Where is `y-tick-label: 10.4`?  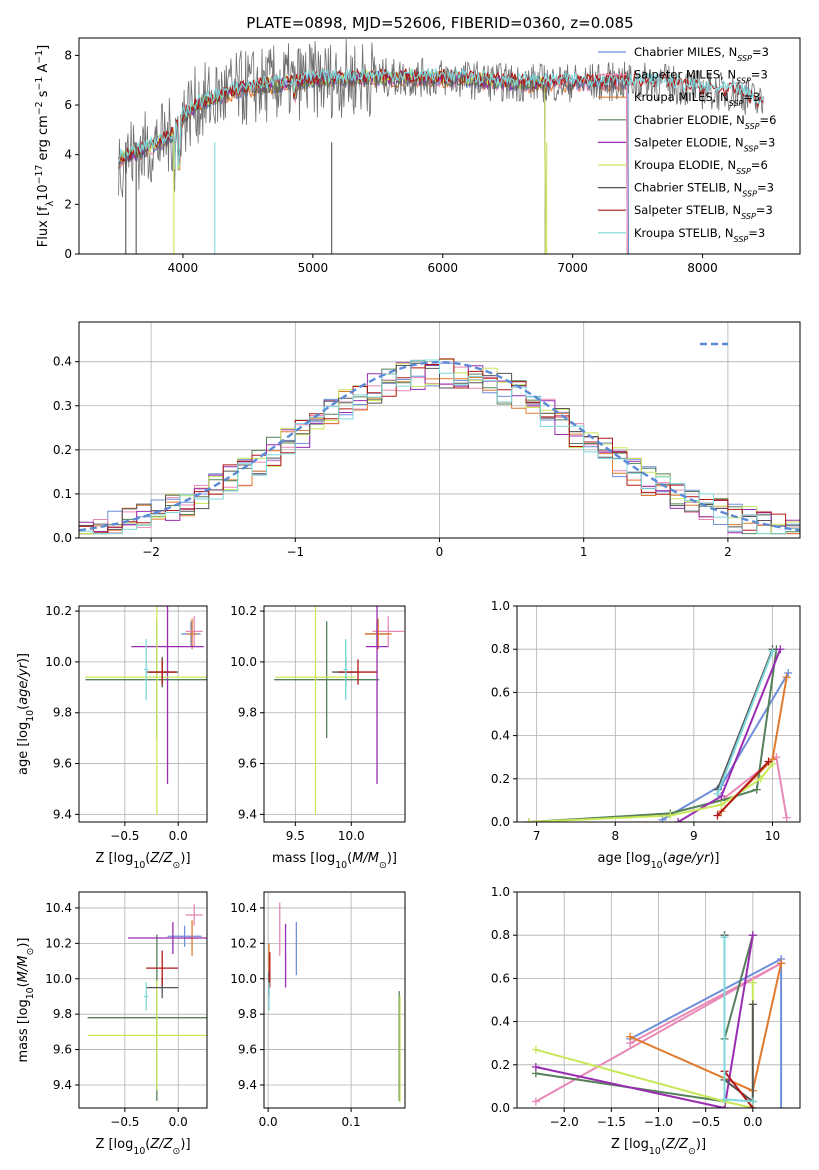
y-tick-label: 10.4 is located at coordinates (58, 908).